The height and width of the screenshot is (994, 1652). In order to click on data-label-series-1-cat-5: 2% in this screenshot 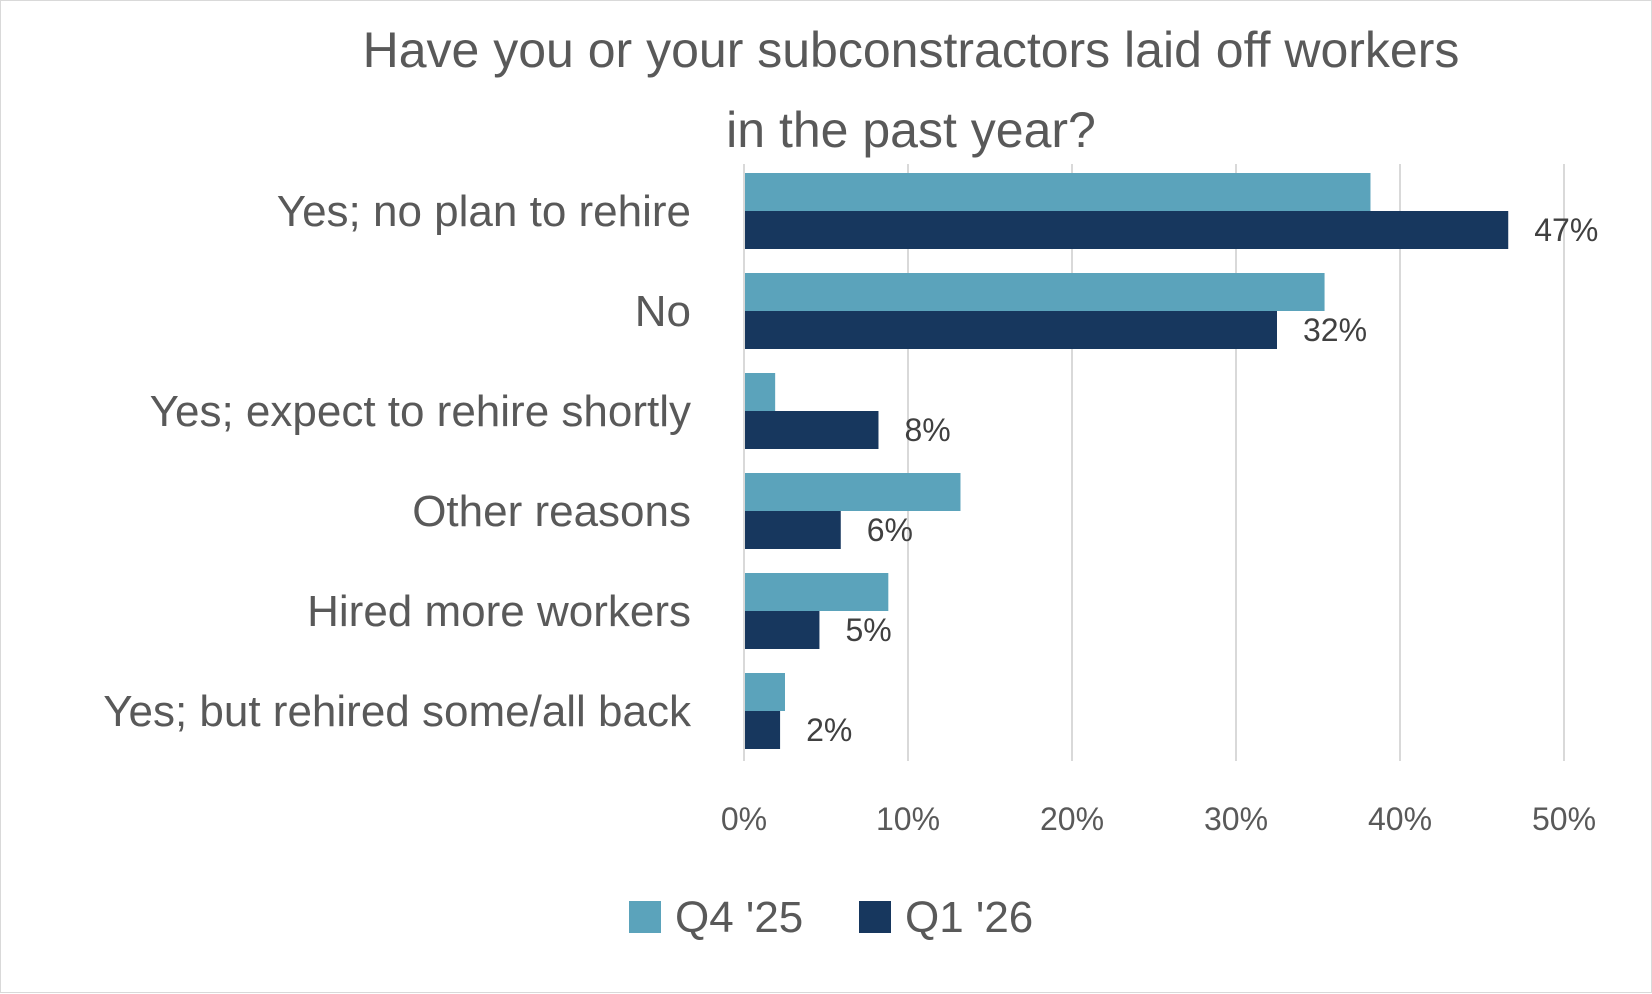, I will do `click(829, 730)`.